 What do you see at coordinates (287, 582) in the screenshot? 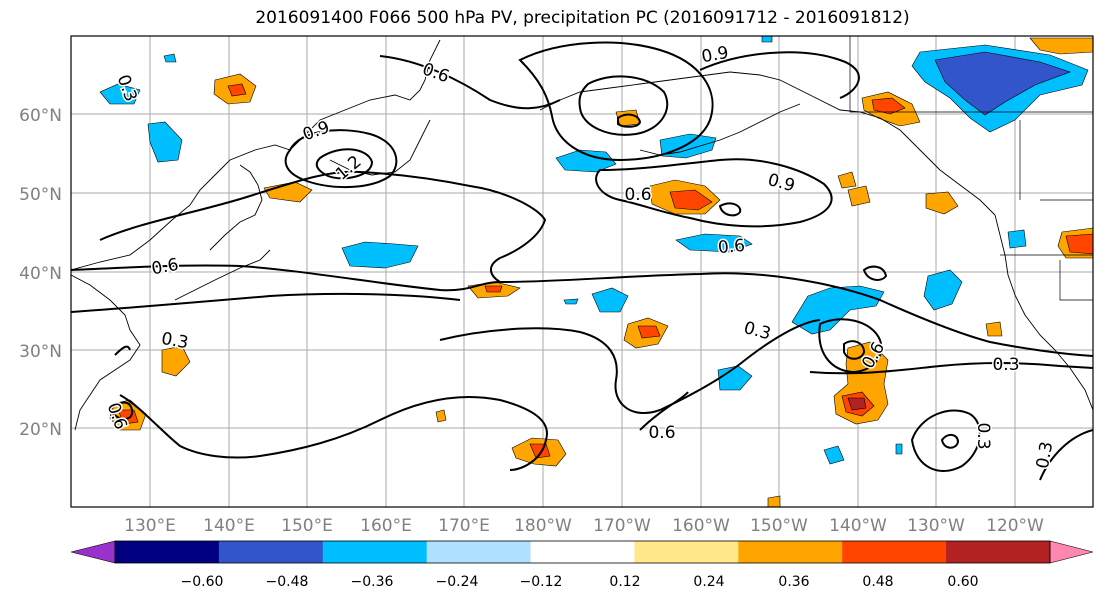
I see `colorbar-tick-label: −0.48` at bounding box center [287, 582].